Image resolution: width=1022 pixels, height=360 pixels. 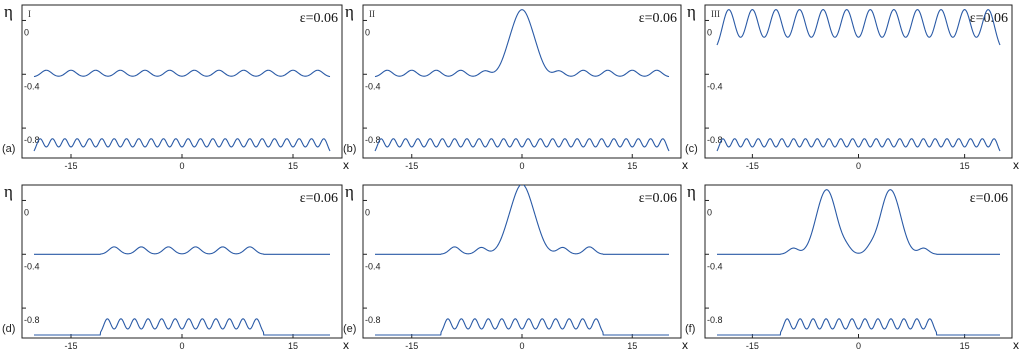 I want to click on panel-label: (b), so click(x=349, y=149).